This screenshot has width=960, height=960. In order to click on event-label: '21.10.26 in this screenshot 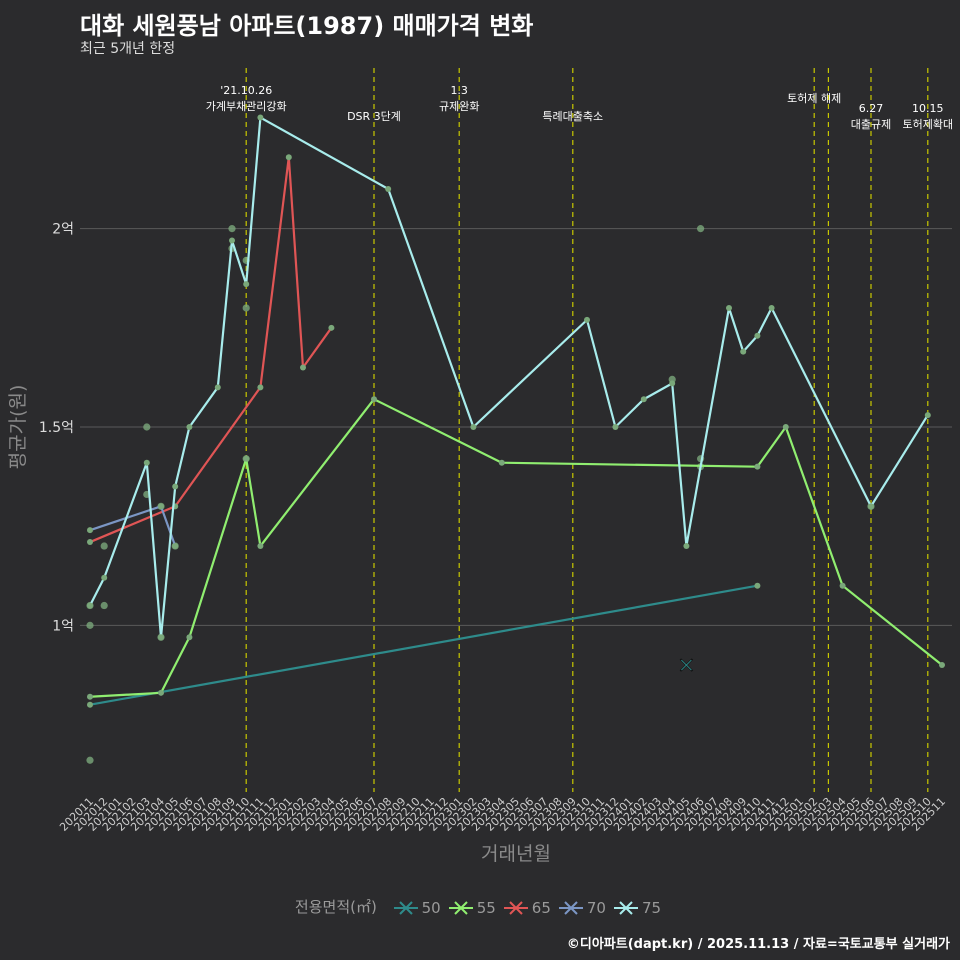, I will do `click(246, 90)`.